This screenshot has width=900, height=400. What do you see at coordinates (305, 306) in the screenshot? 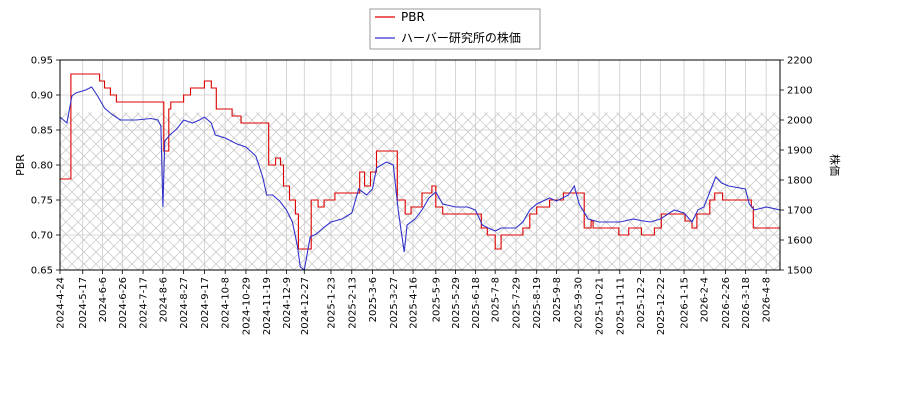
I see `x-tick-label: 2024-12-27` at bounding box center [305, 306].